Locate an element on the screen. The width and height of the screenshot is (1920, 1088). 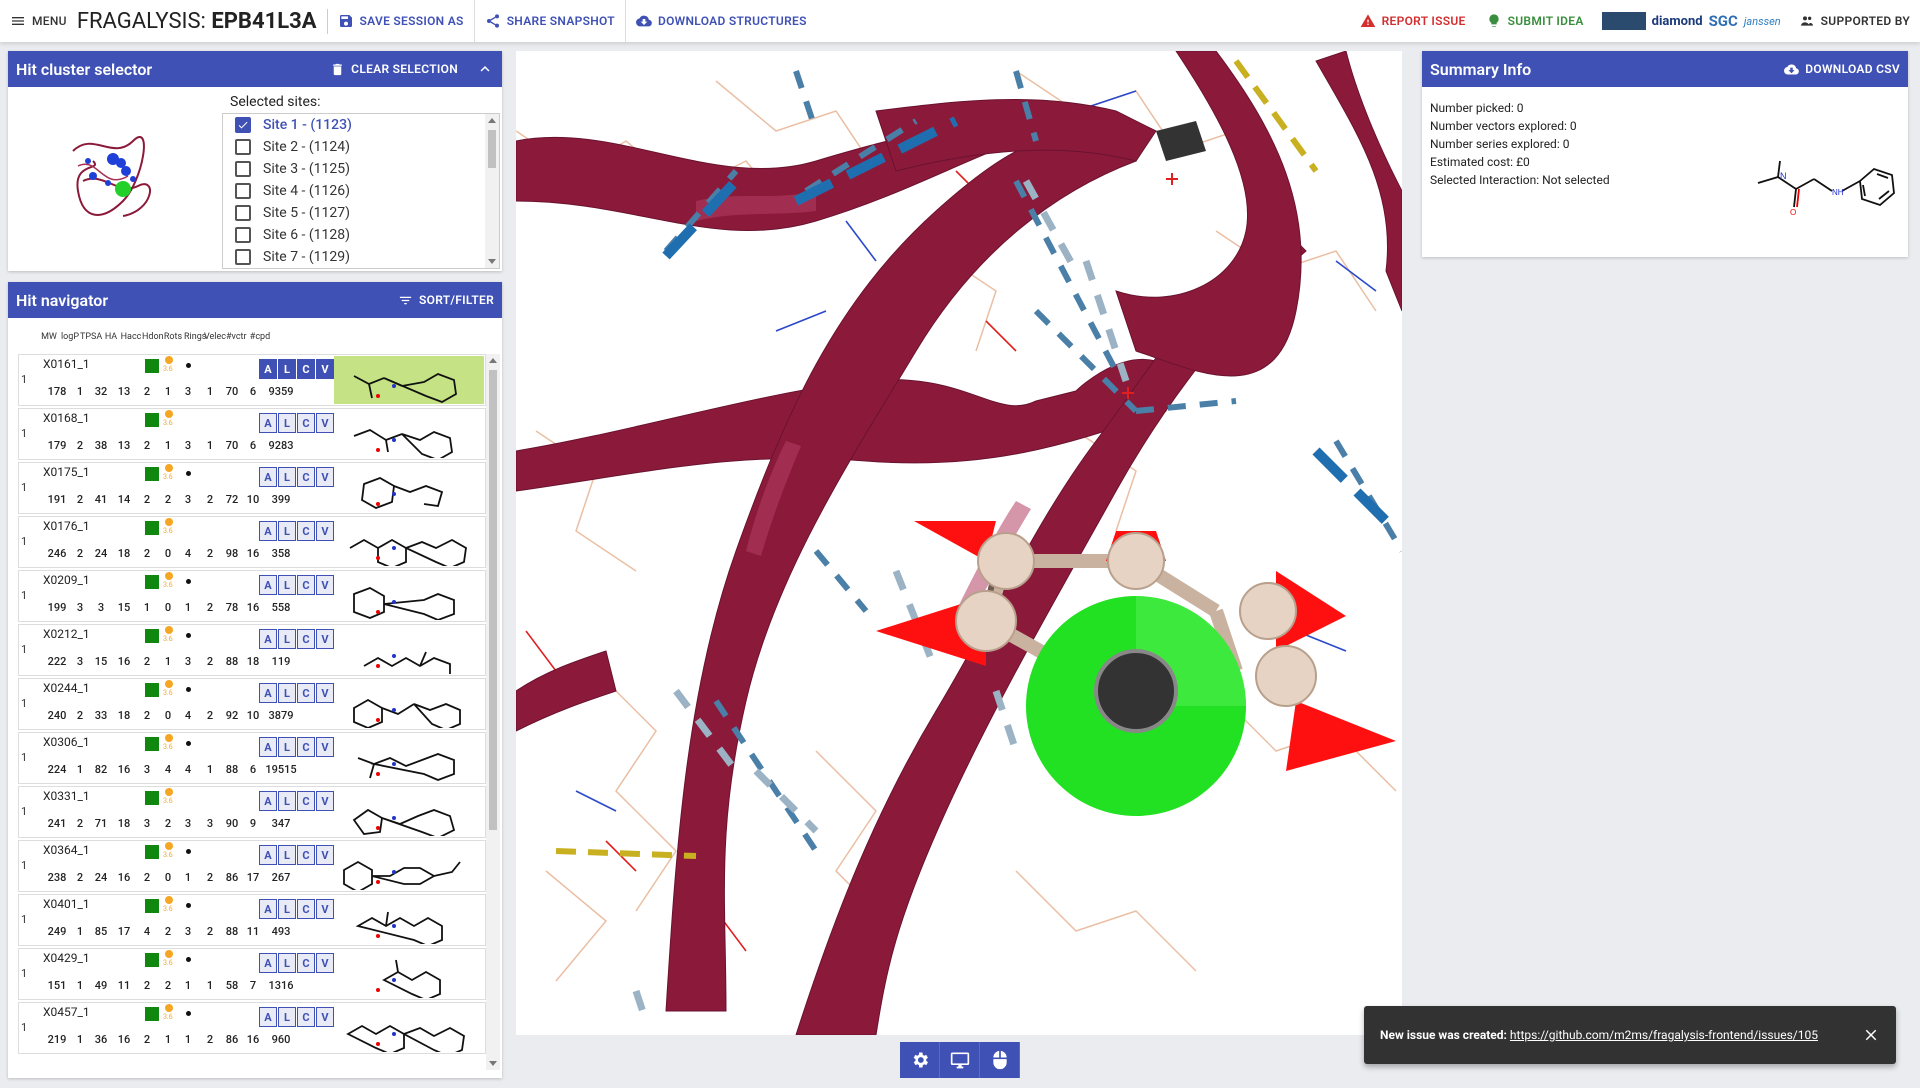
hit-code: X0401_1 is located at coordinates (66, 904).